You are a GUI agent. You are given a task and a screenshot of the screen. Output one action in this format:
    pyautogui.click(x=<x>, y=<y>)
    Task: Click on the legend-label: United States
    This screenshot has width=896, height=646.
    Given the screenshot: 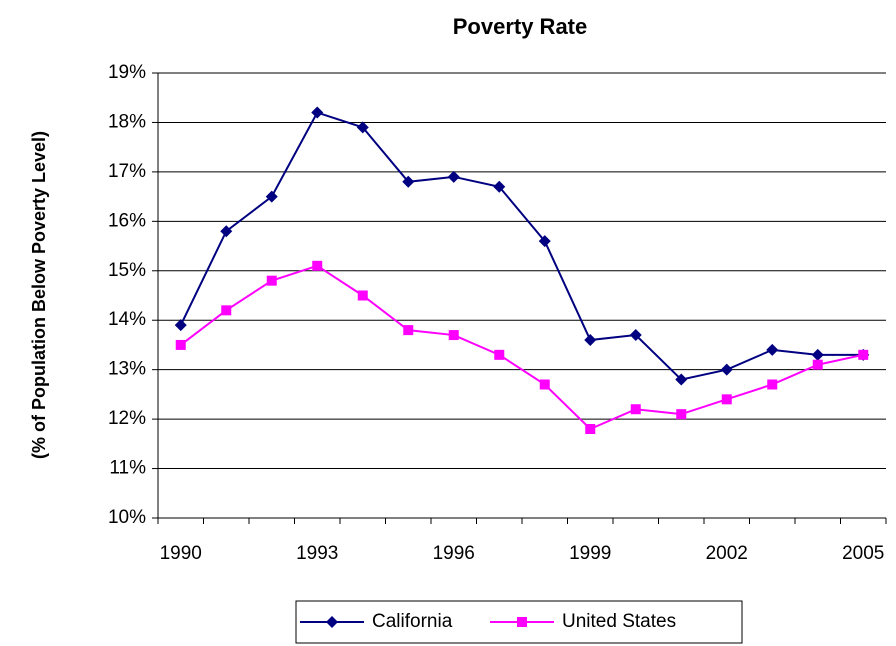 What is the action you would take?
    pyautogui.click(x=619, y=621)
    